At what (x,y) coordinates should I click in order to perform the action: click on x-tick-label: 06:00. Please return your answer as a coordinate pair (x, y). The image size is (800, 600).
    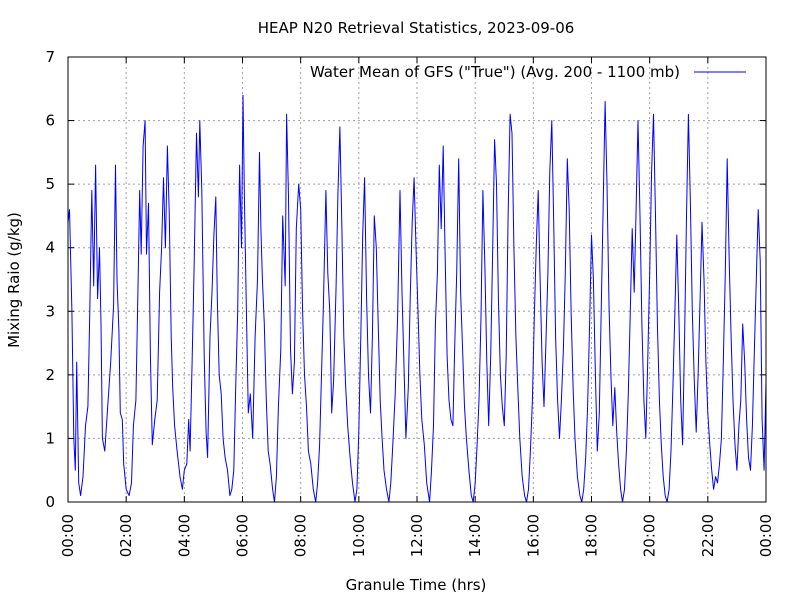
    Looking at the image, I should click on (243, 535).